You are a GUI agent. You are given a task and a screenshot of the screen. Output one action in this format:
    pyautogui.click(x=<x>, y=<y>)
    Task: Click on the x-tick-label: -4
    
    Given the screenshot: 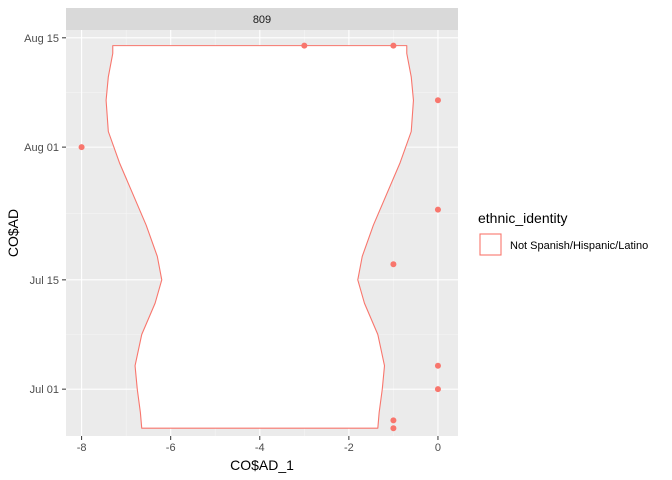 What is the action you would take?
    pyautogui.click(x=260, y=448)
    